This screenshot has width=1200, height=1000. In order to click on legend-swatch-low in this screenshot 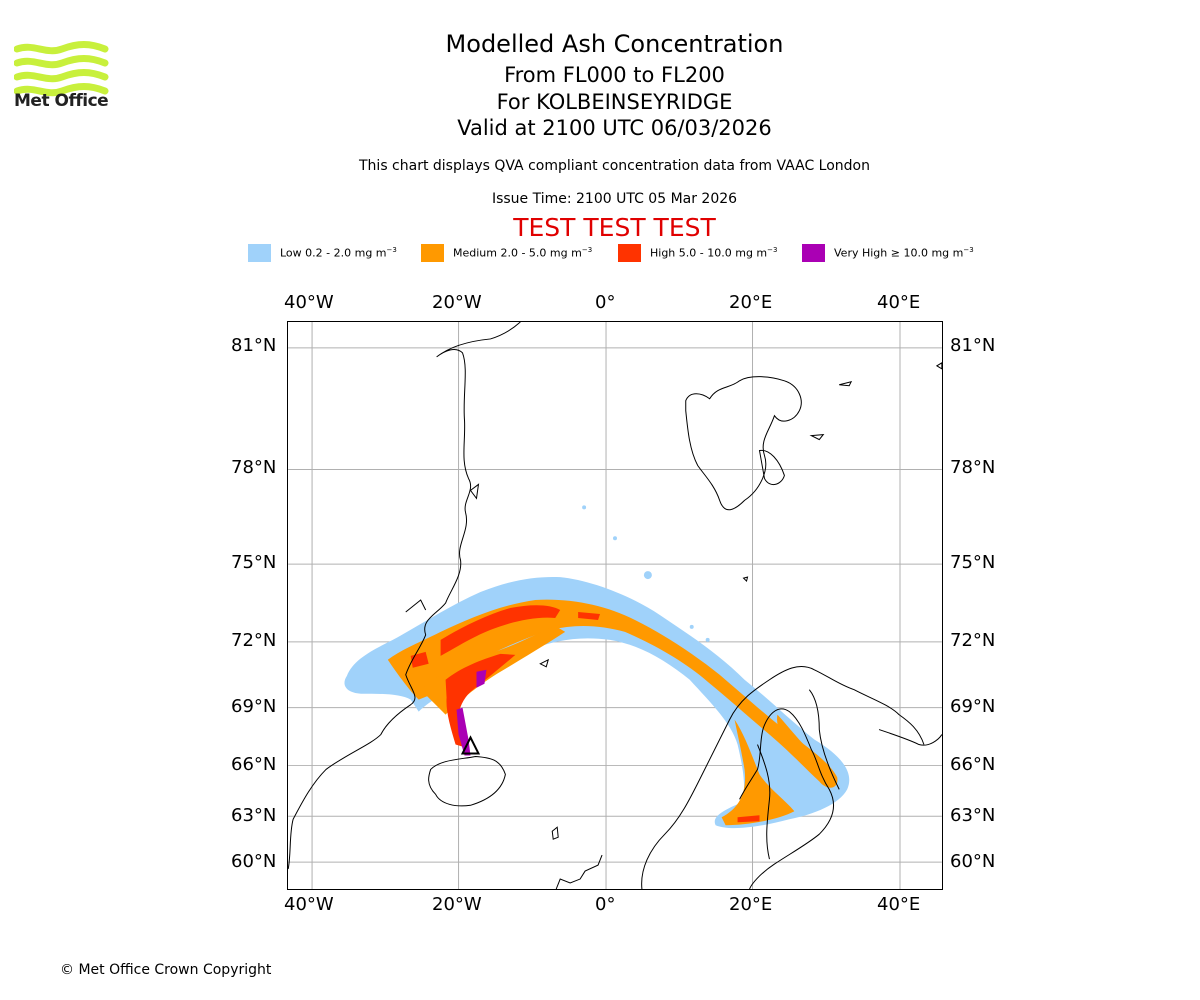, I will do `click(259, 253)`.